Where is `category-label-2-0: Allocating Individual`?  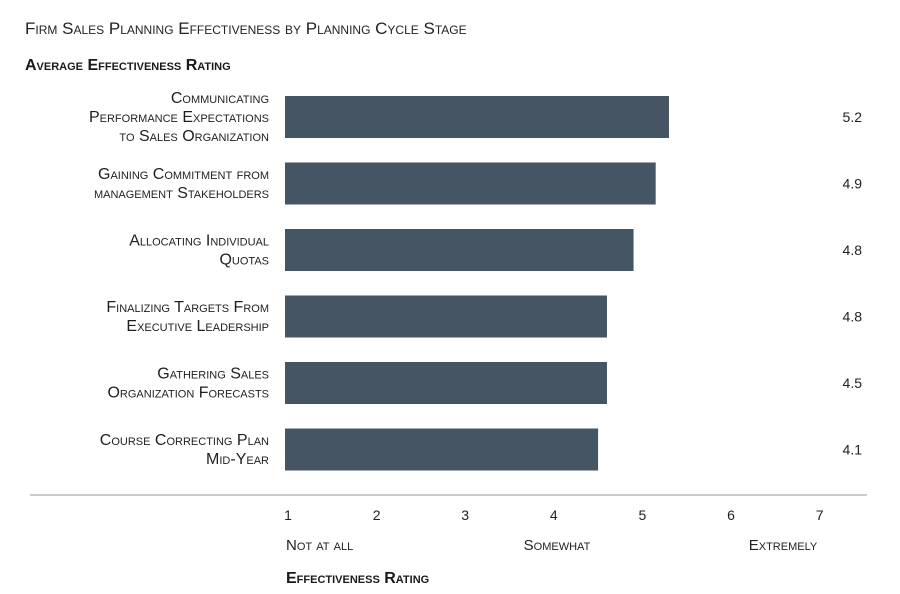 category-label-2-0: Allocating Individual is located at coordinates (199, 241).